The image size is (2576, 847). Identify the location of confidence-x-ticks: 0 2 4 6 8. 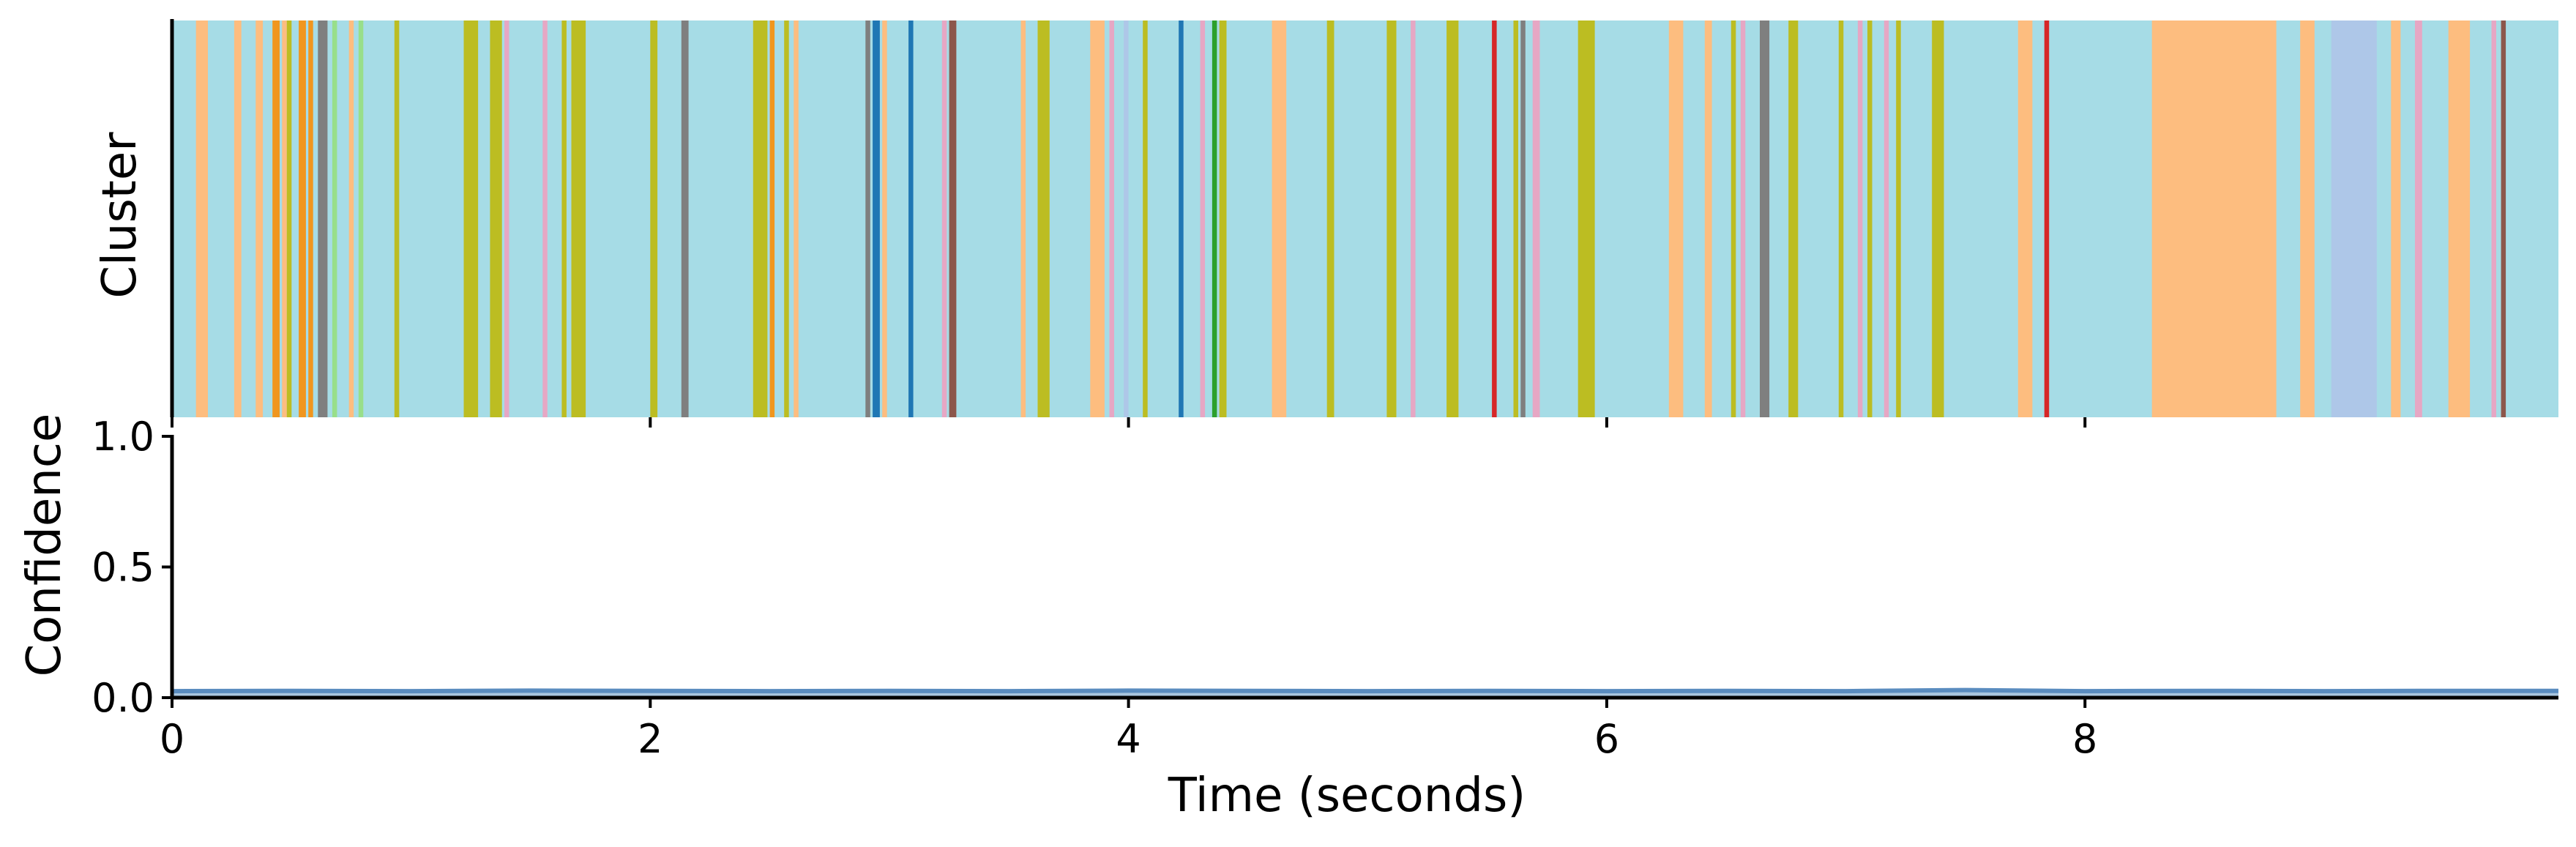
(1128, 730).